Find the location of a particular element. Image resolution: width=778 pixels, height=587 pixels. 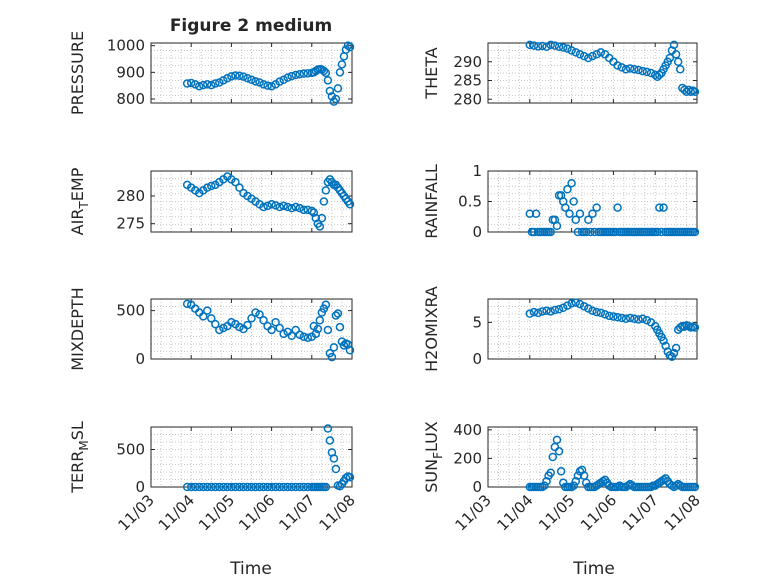

y-axis-label: SUNFLUX is located at coordinates (433, 457).